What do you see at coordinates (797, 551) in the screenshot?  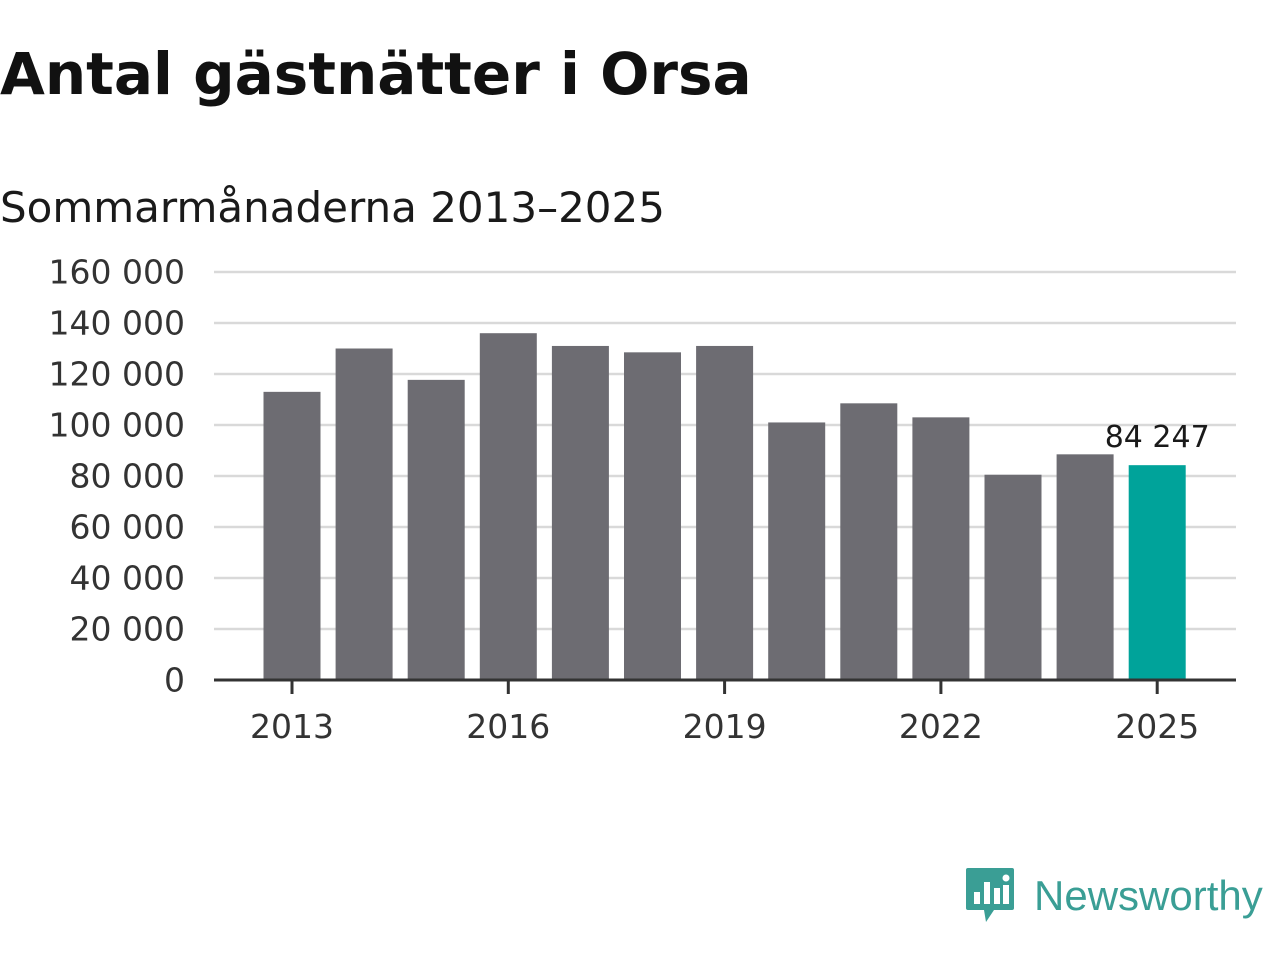 I see `bar-2020` at bounding box center [797, 551].